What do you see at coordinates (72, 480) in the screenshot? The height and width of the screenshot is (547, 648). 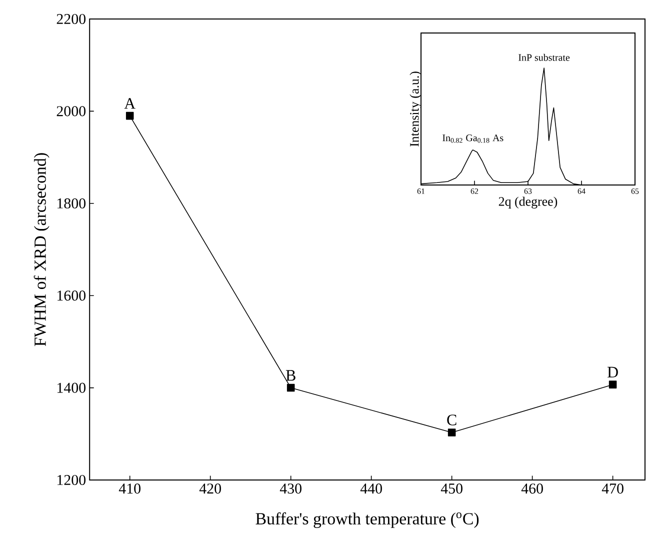 I see `y-tick-label: 1200` at bounding box center [72, 480].